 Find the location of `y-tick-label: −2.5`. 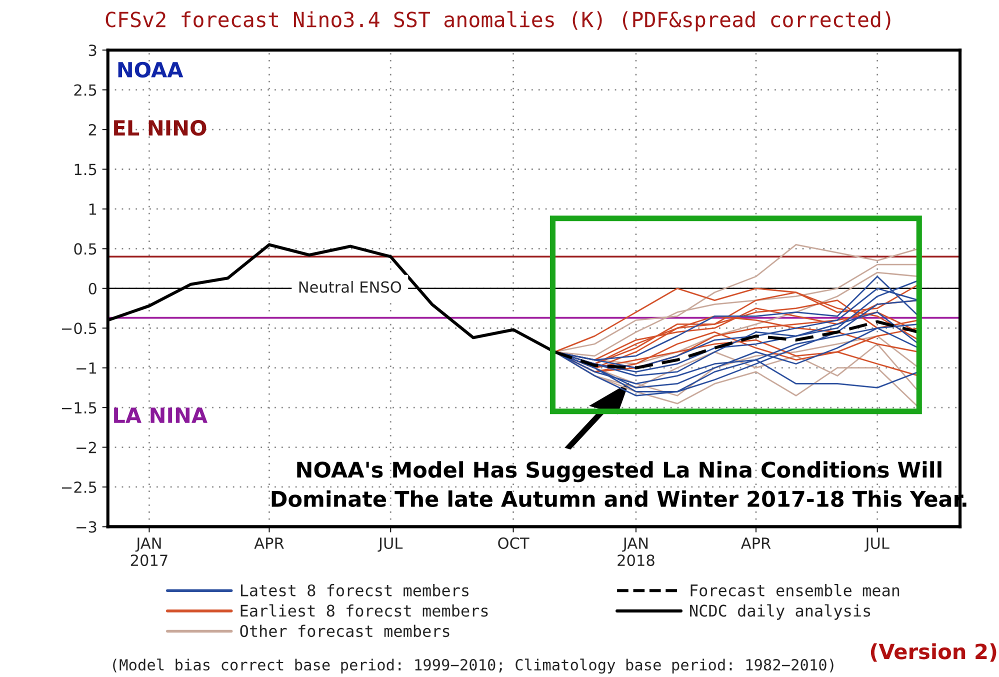

y-tick-label: −2.5 is located at coordinates (79, 487).